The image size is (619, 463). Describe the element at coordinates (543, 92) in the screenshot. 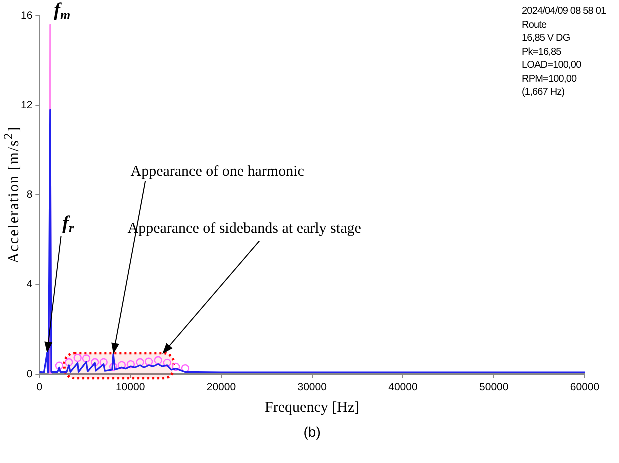

I see `annotation: (1,667 Hz)` at that location.